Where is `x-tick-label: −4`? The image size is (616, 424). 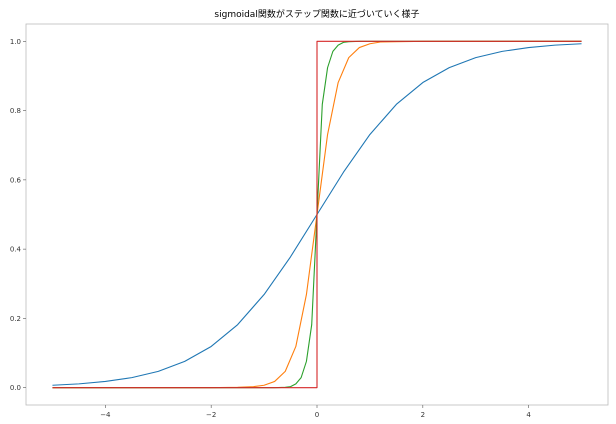
x-tick-label: −4 is located at coordinates (105, 415).